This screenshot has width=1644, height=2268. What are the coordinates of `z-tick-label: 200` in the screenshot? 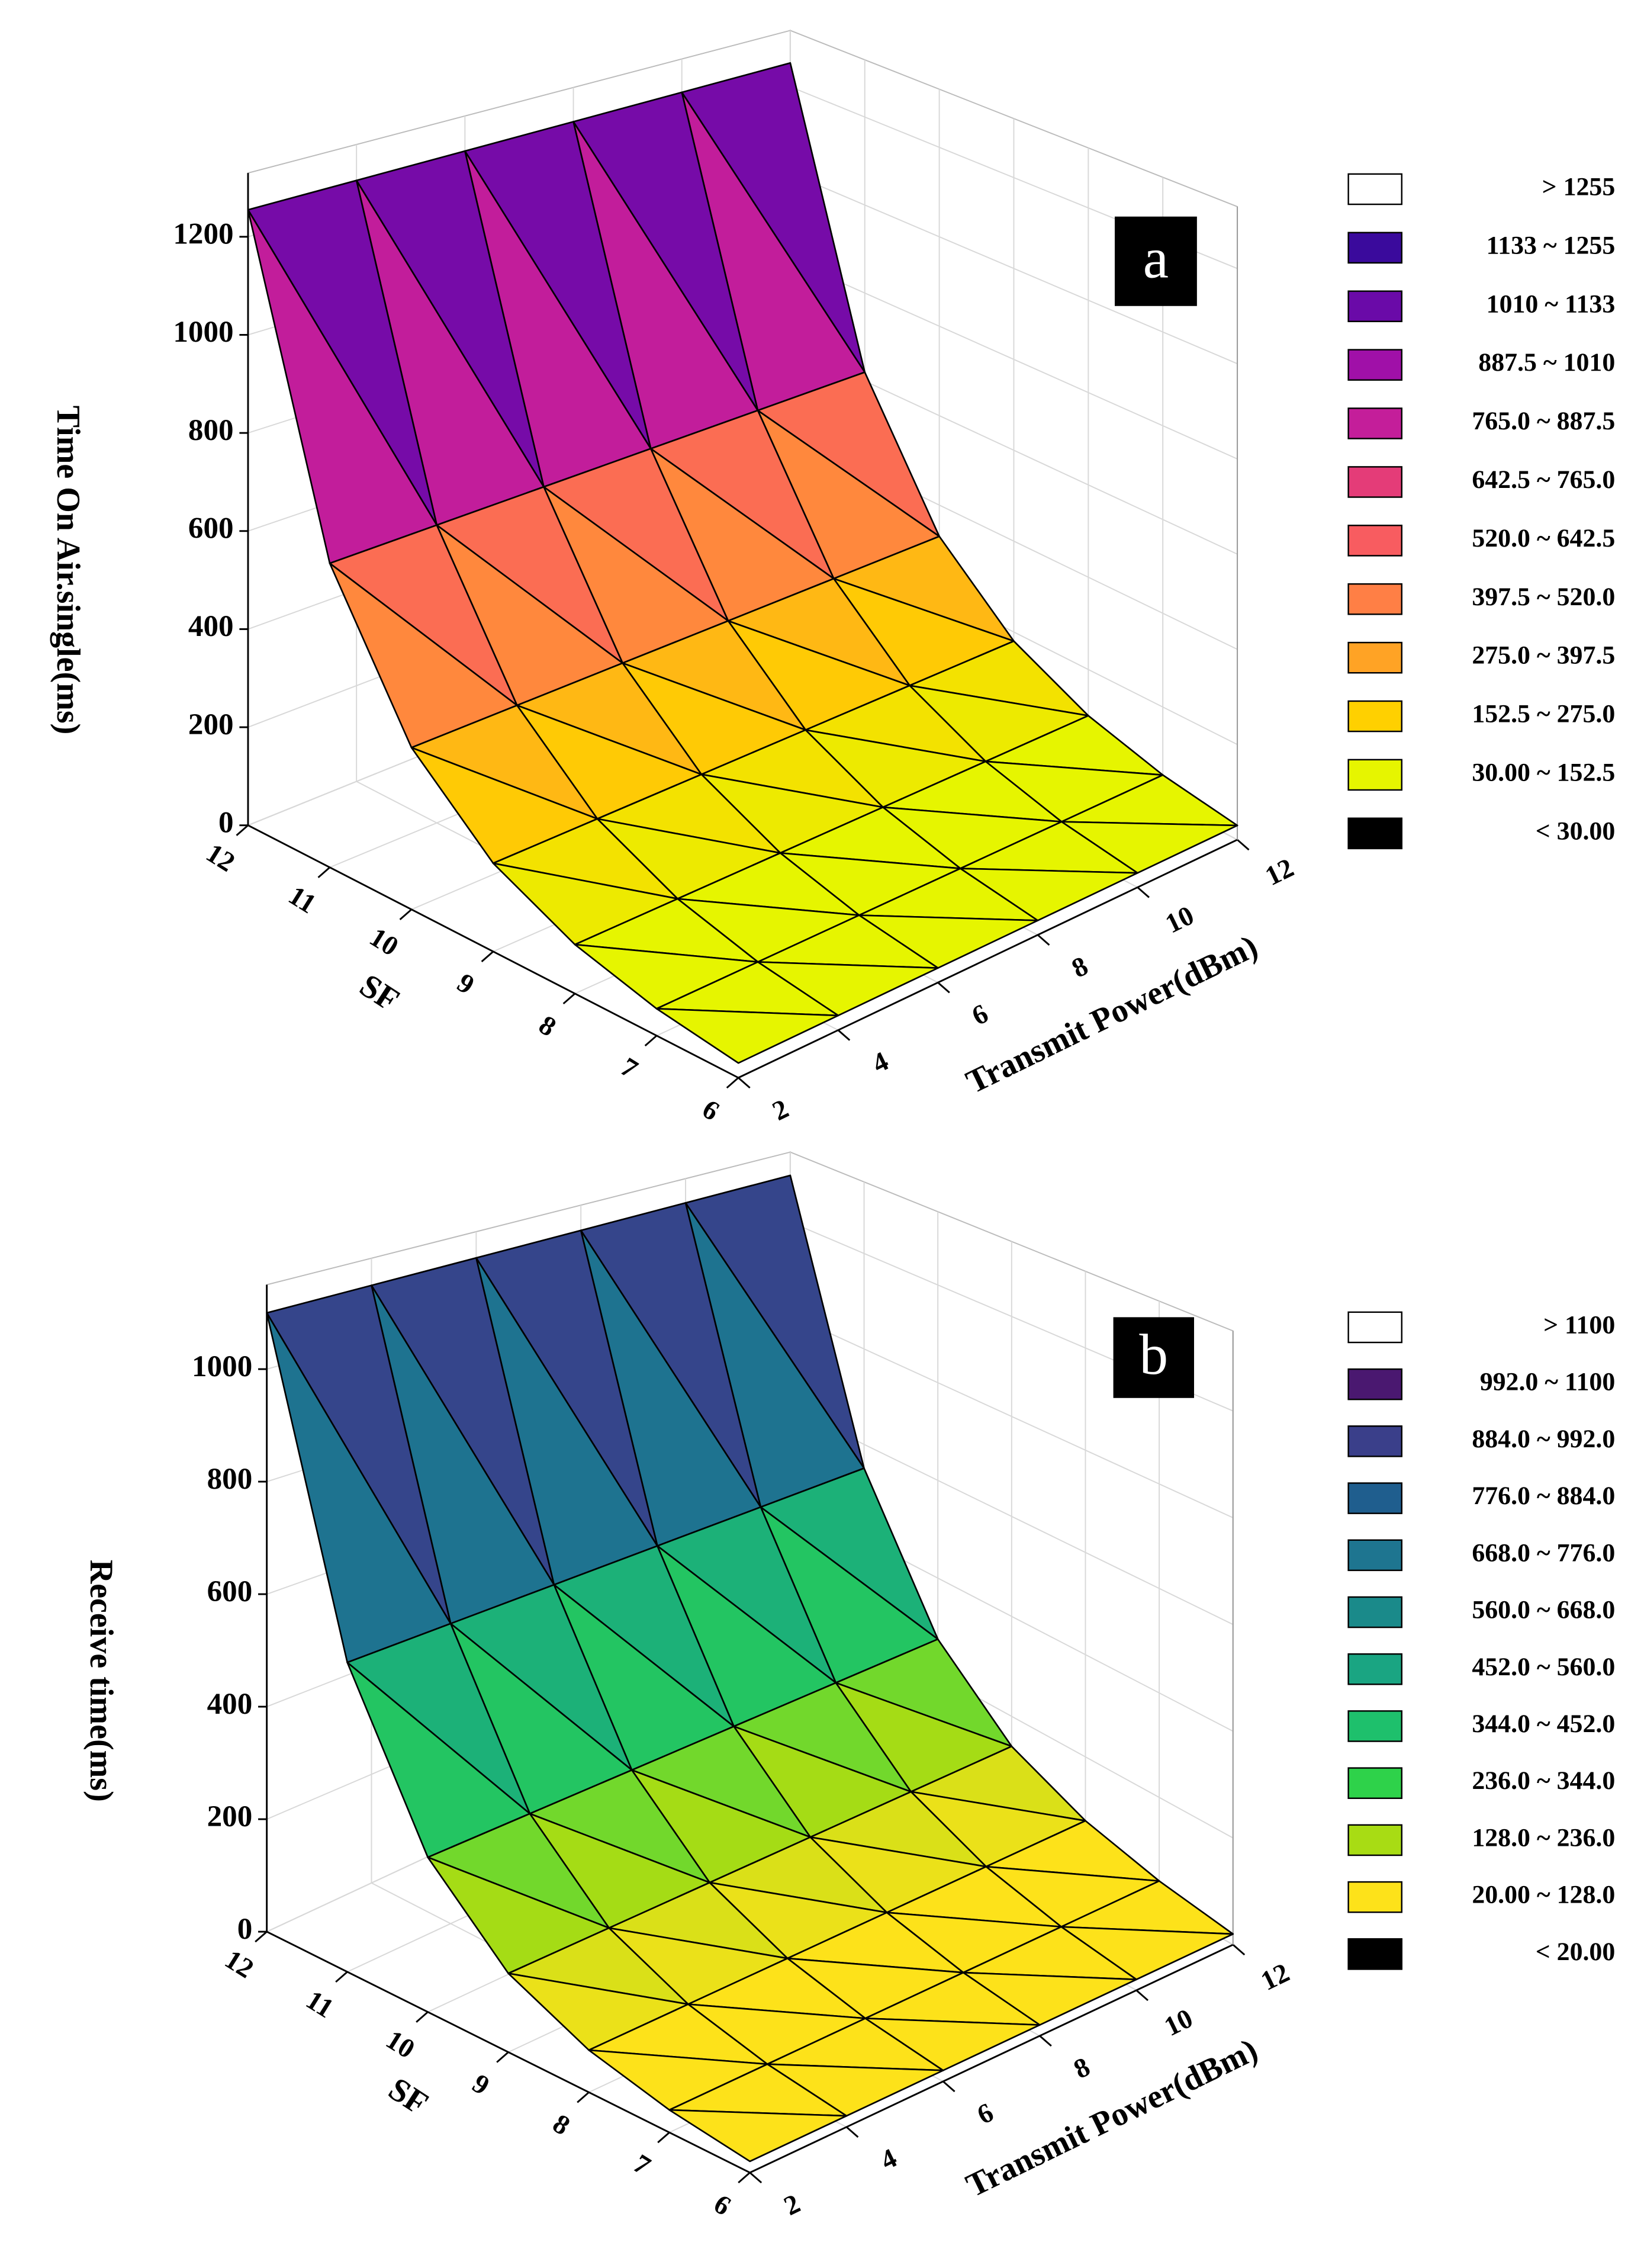 It's located at (230, 1817).